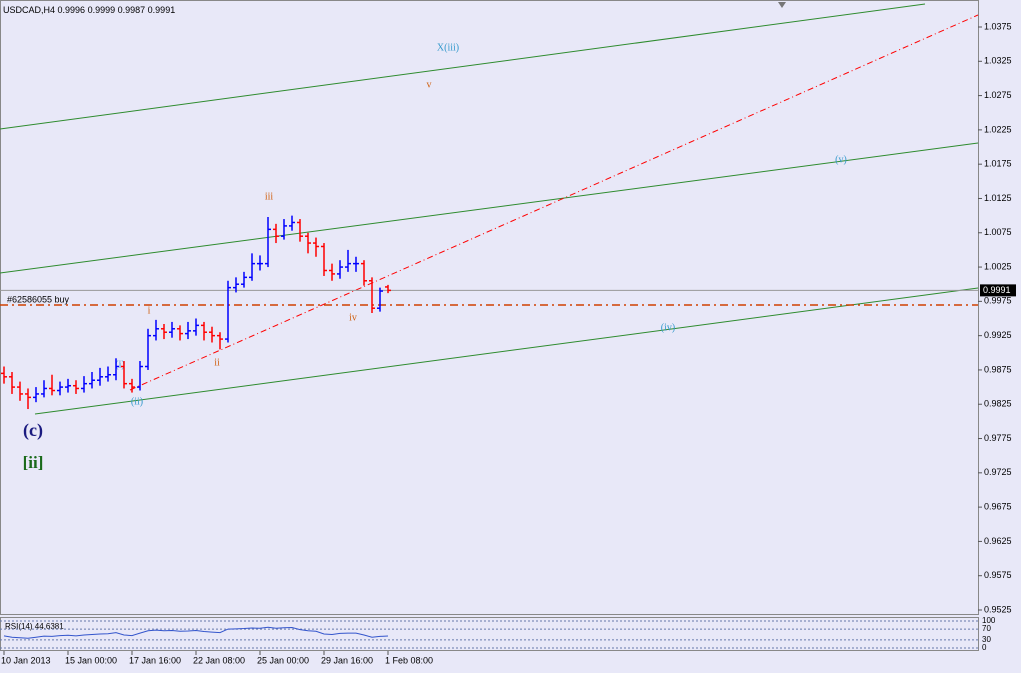  I want to click on wave-label: [ii], so click(33, 462).